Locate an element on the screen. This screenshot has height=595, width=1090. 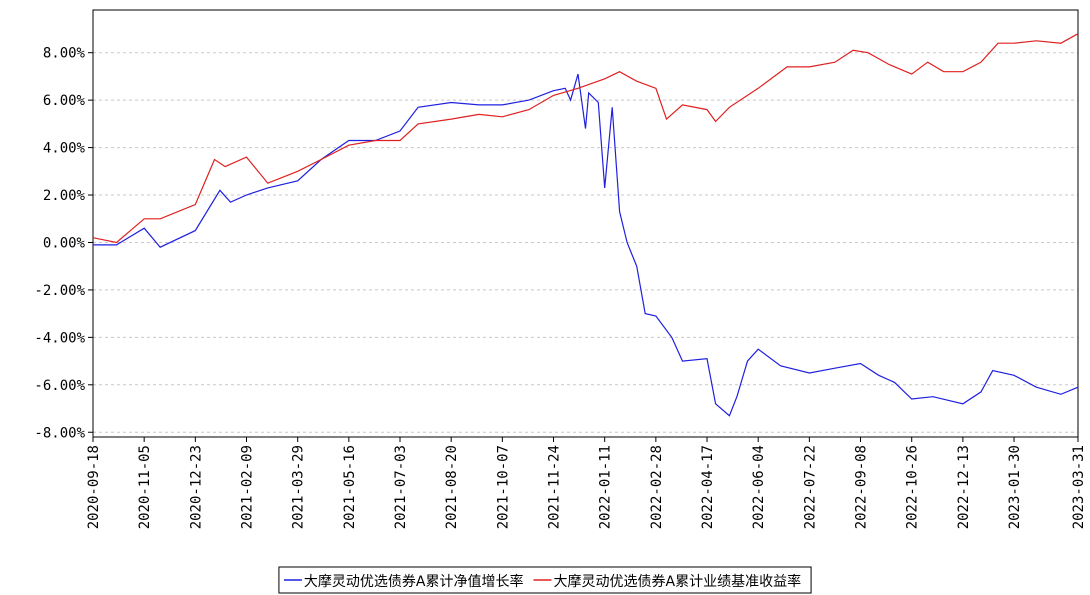
legend-label: 大摩灵动优选债券A累计净值增长率 is located at coordinates (414, 581).